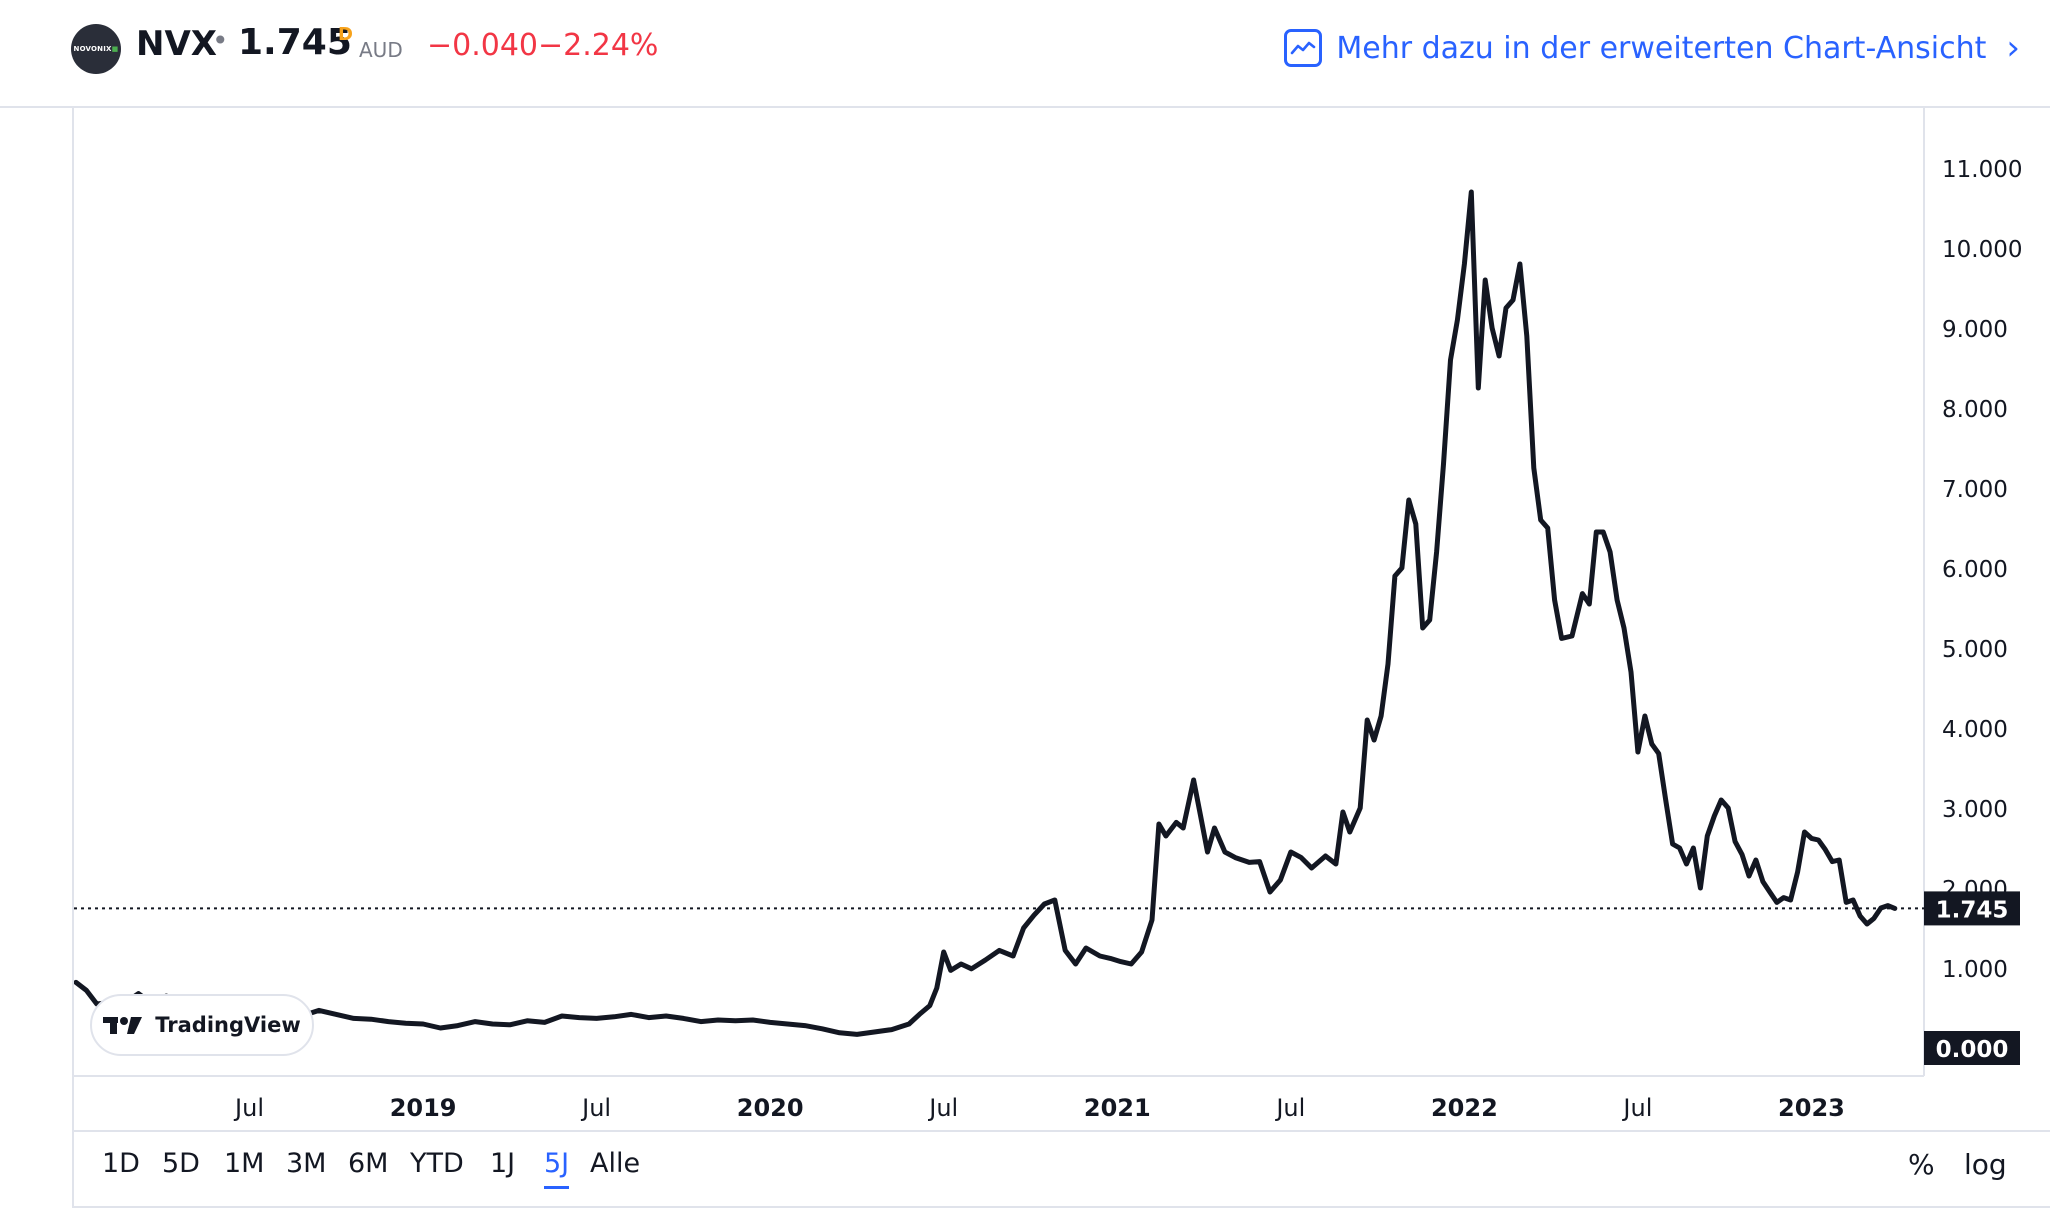 The width and height of the screenshot is (2050, 1208). I want to click on y-tick-label: 11.000, so click(1982, 170).